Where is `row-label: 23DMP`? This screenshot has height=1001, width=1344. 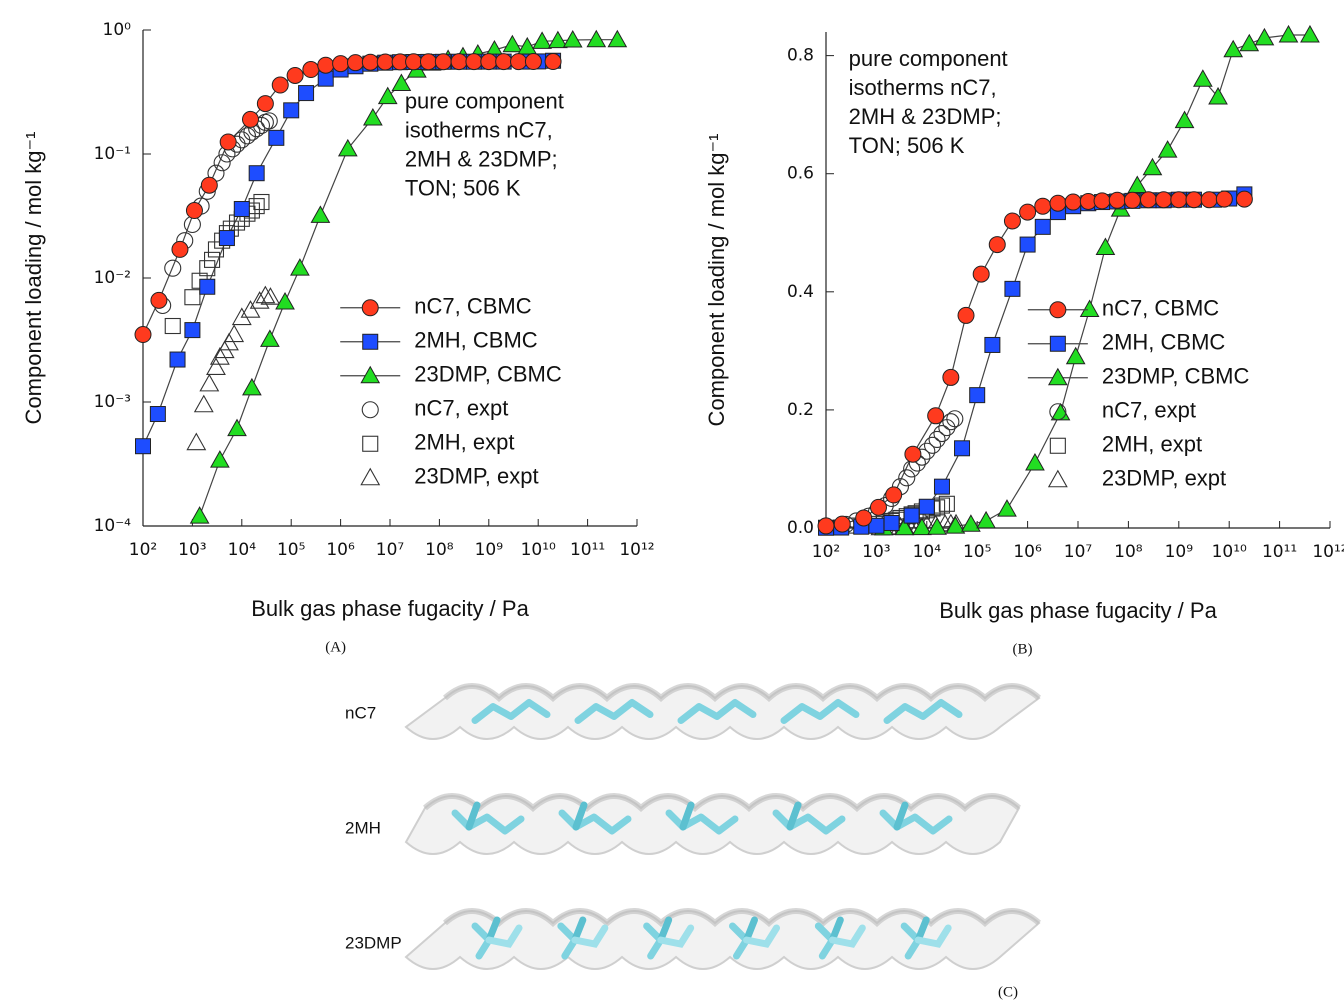
row-label: 23DMP is located at coordinates (373, 942).